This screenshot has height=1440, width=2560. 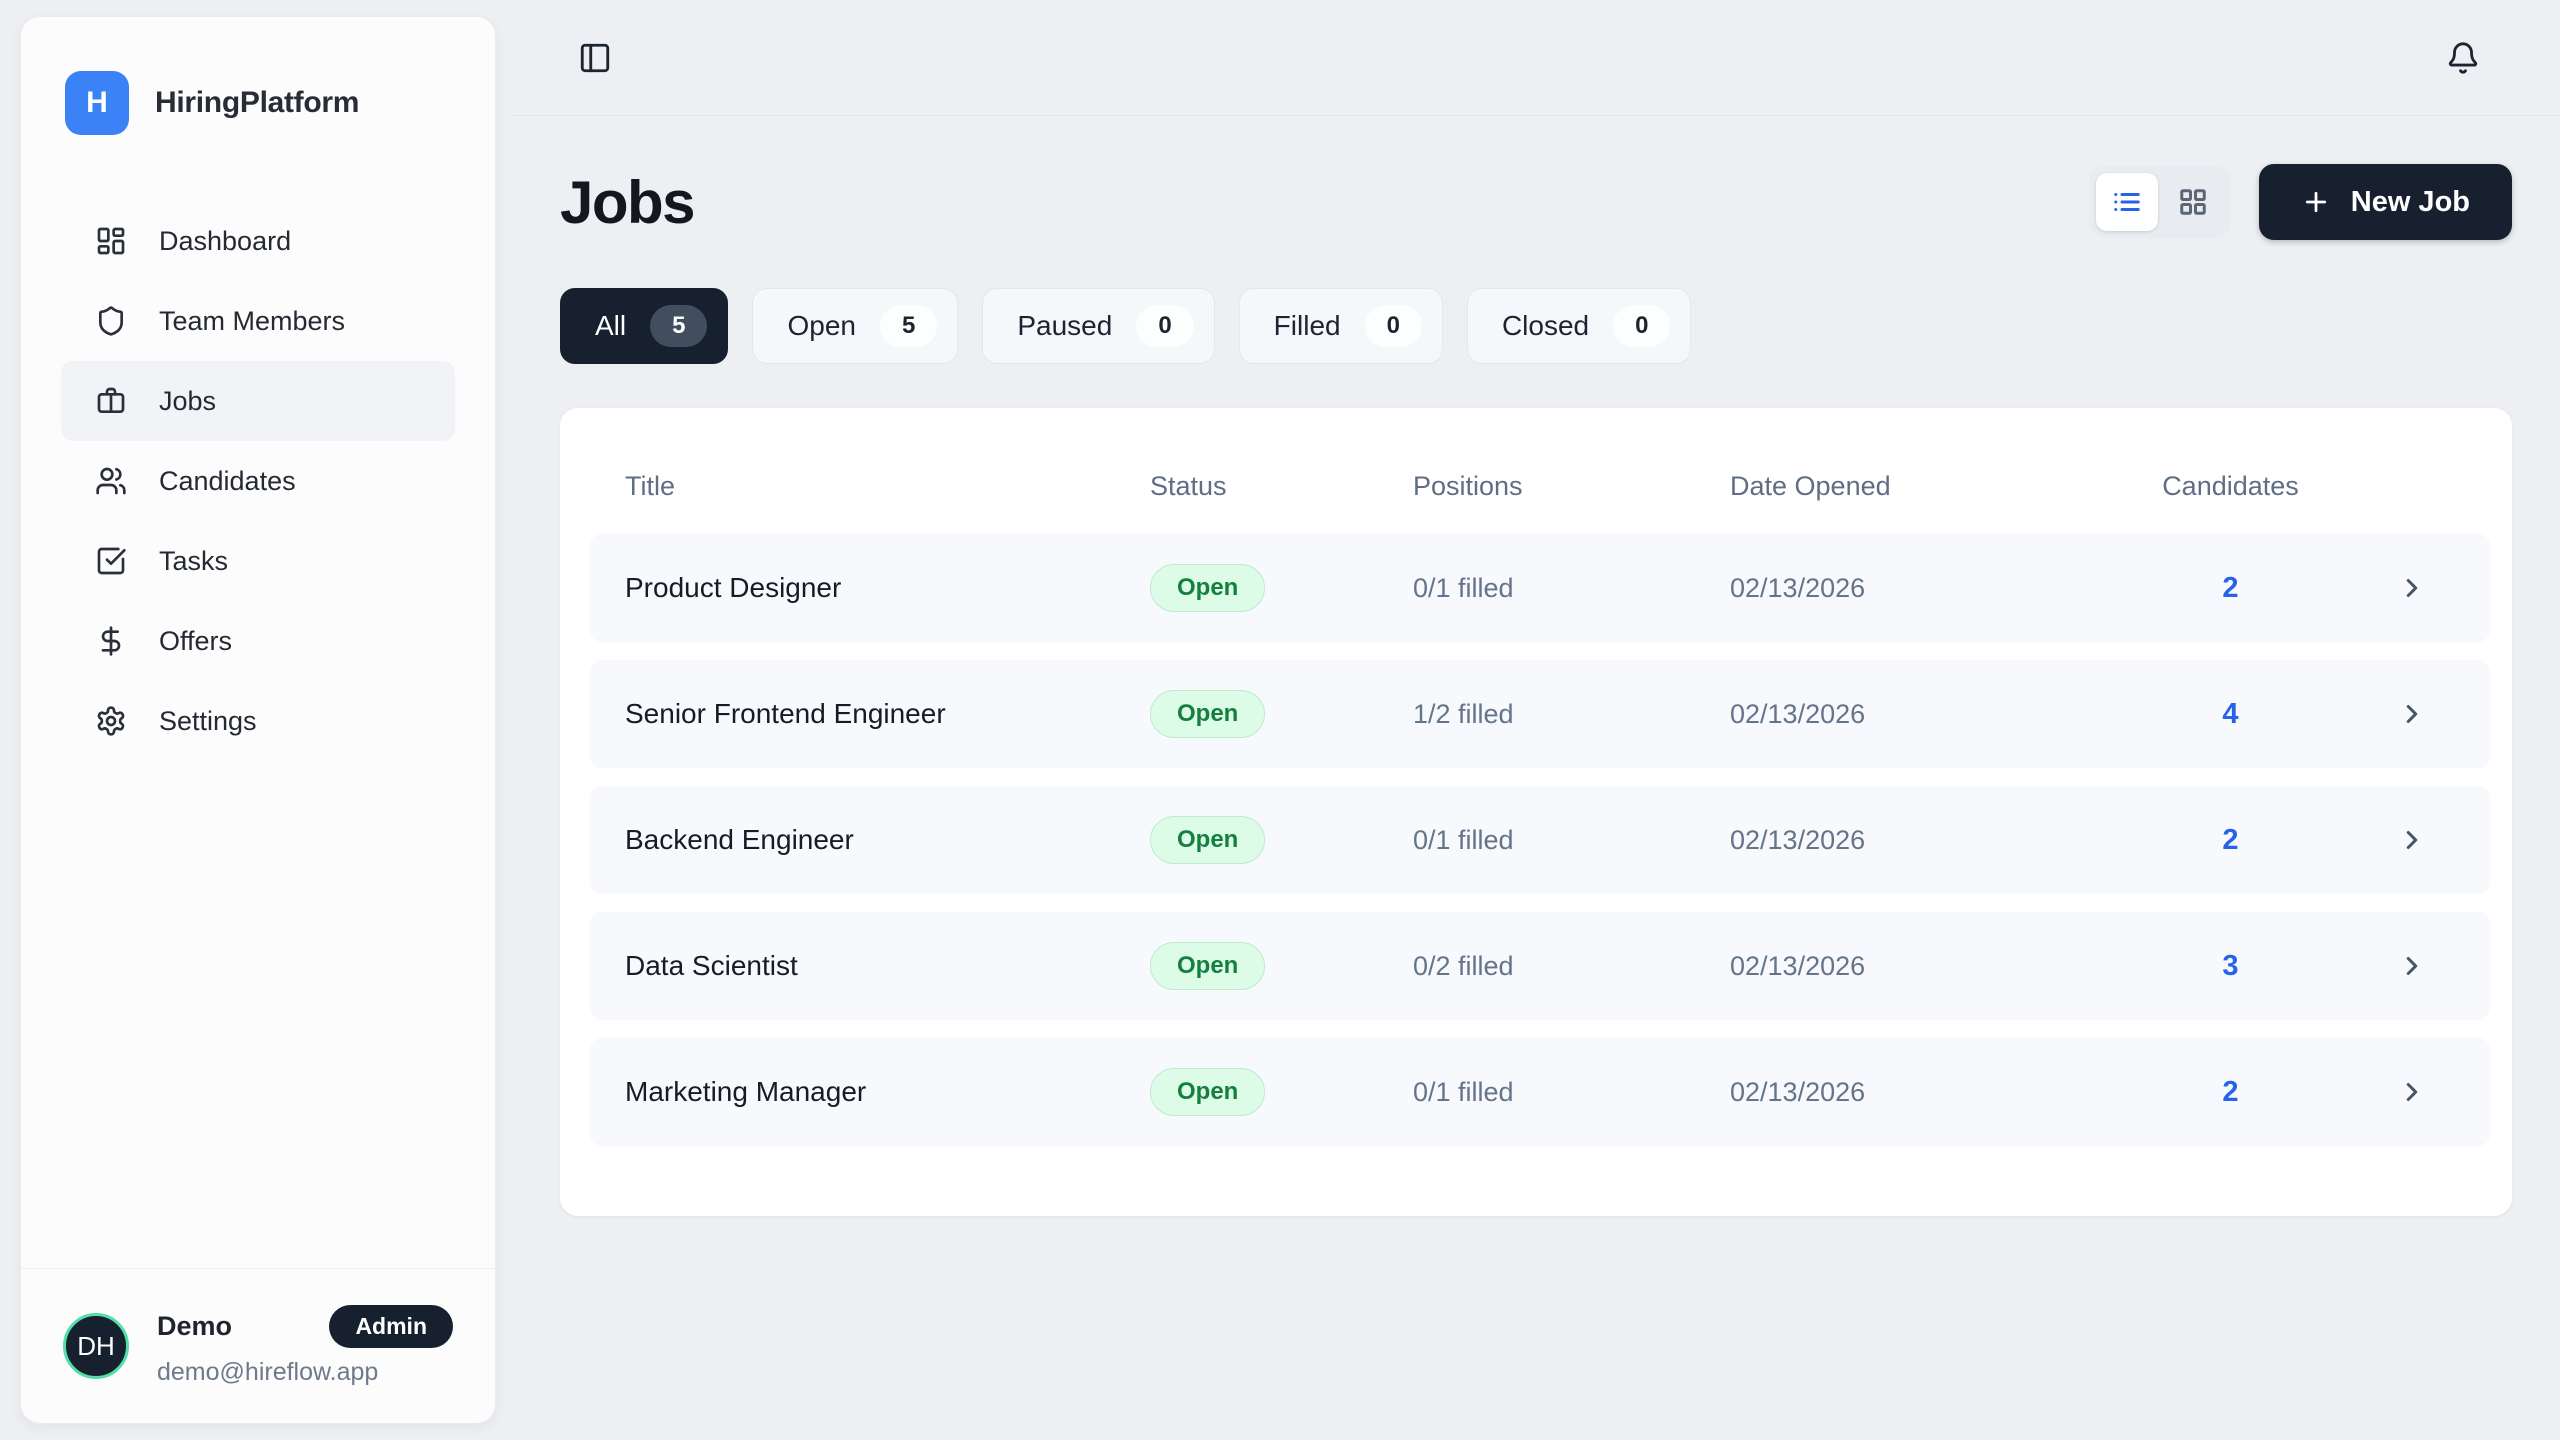 What do you see at coordinates (2159, 202) in the screenshot?
I see `view-toggle` at bounding box center [2159, 202].